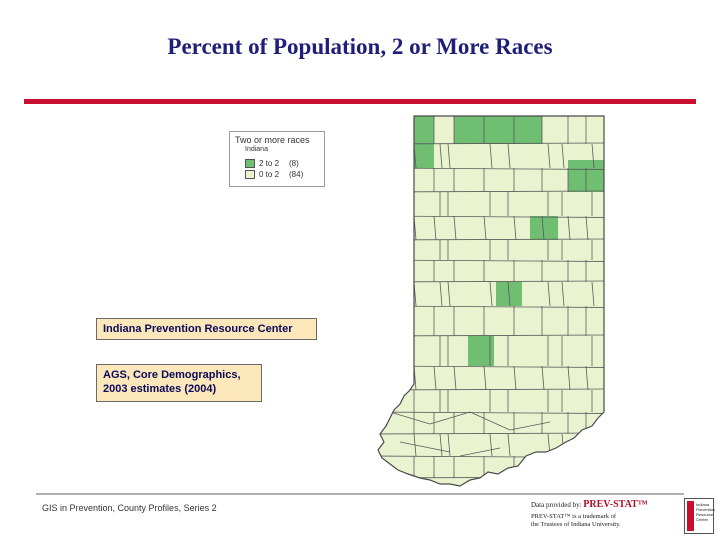 The height and width of the screenshot is (540, 720). I want to click on legend-swatch-high, so click(250, 163).